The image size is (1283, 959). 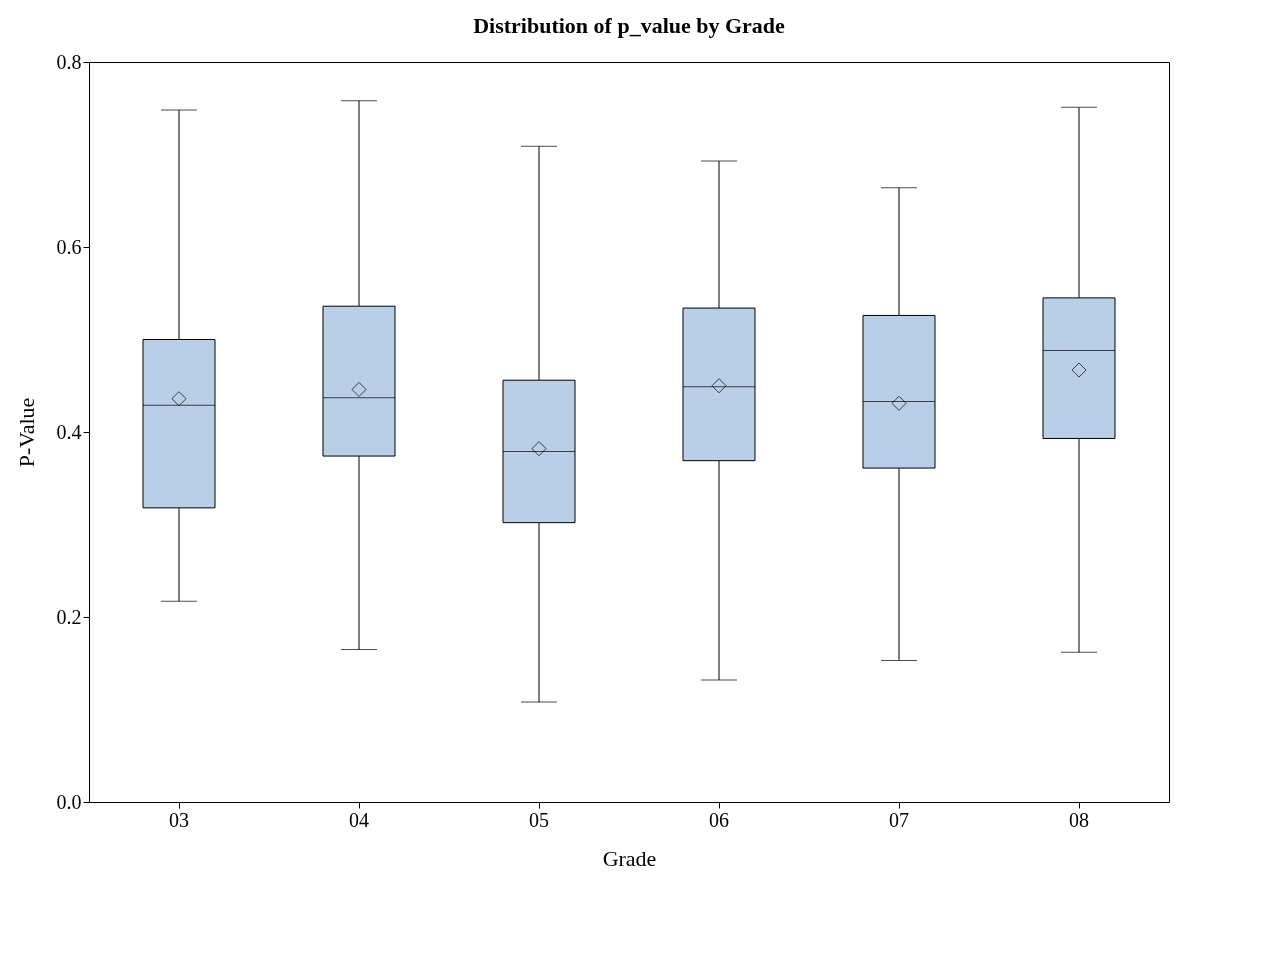 I want to click on x-tick-label: 06, so click(x=719, y=819).